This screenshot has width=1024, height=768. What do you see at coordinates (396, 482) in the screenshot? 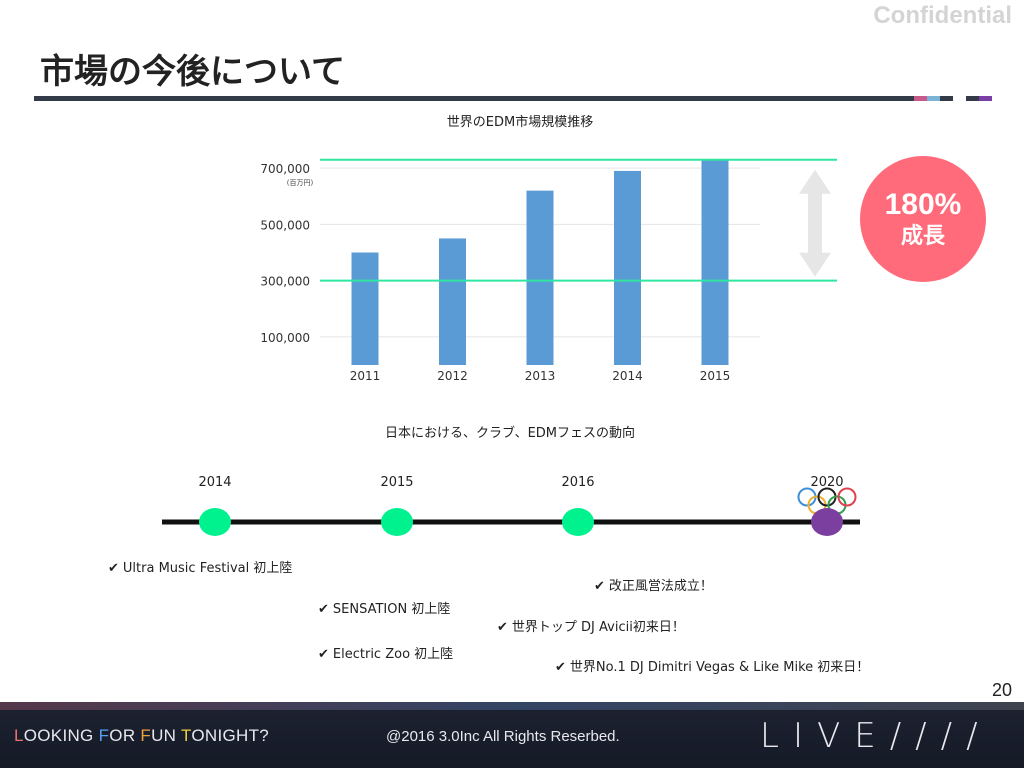
I see `timeline-year-label: 2015` at bounding box center [396, 482].